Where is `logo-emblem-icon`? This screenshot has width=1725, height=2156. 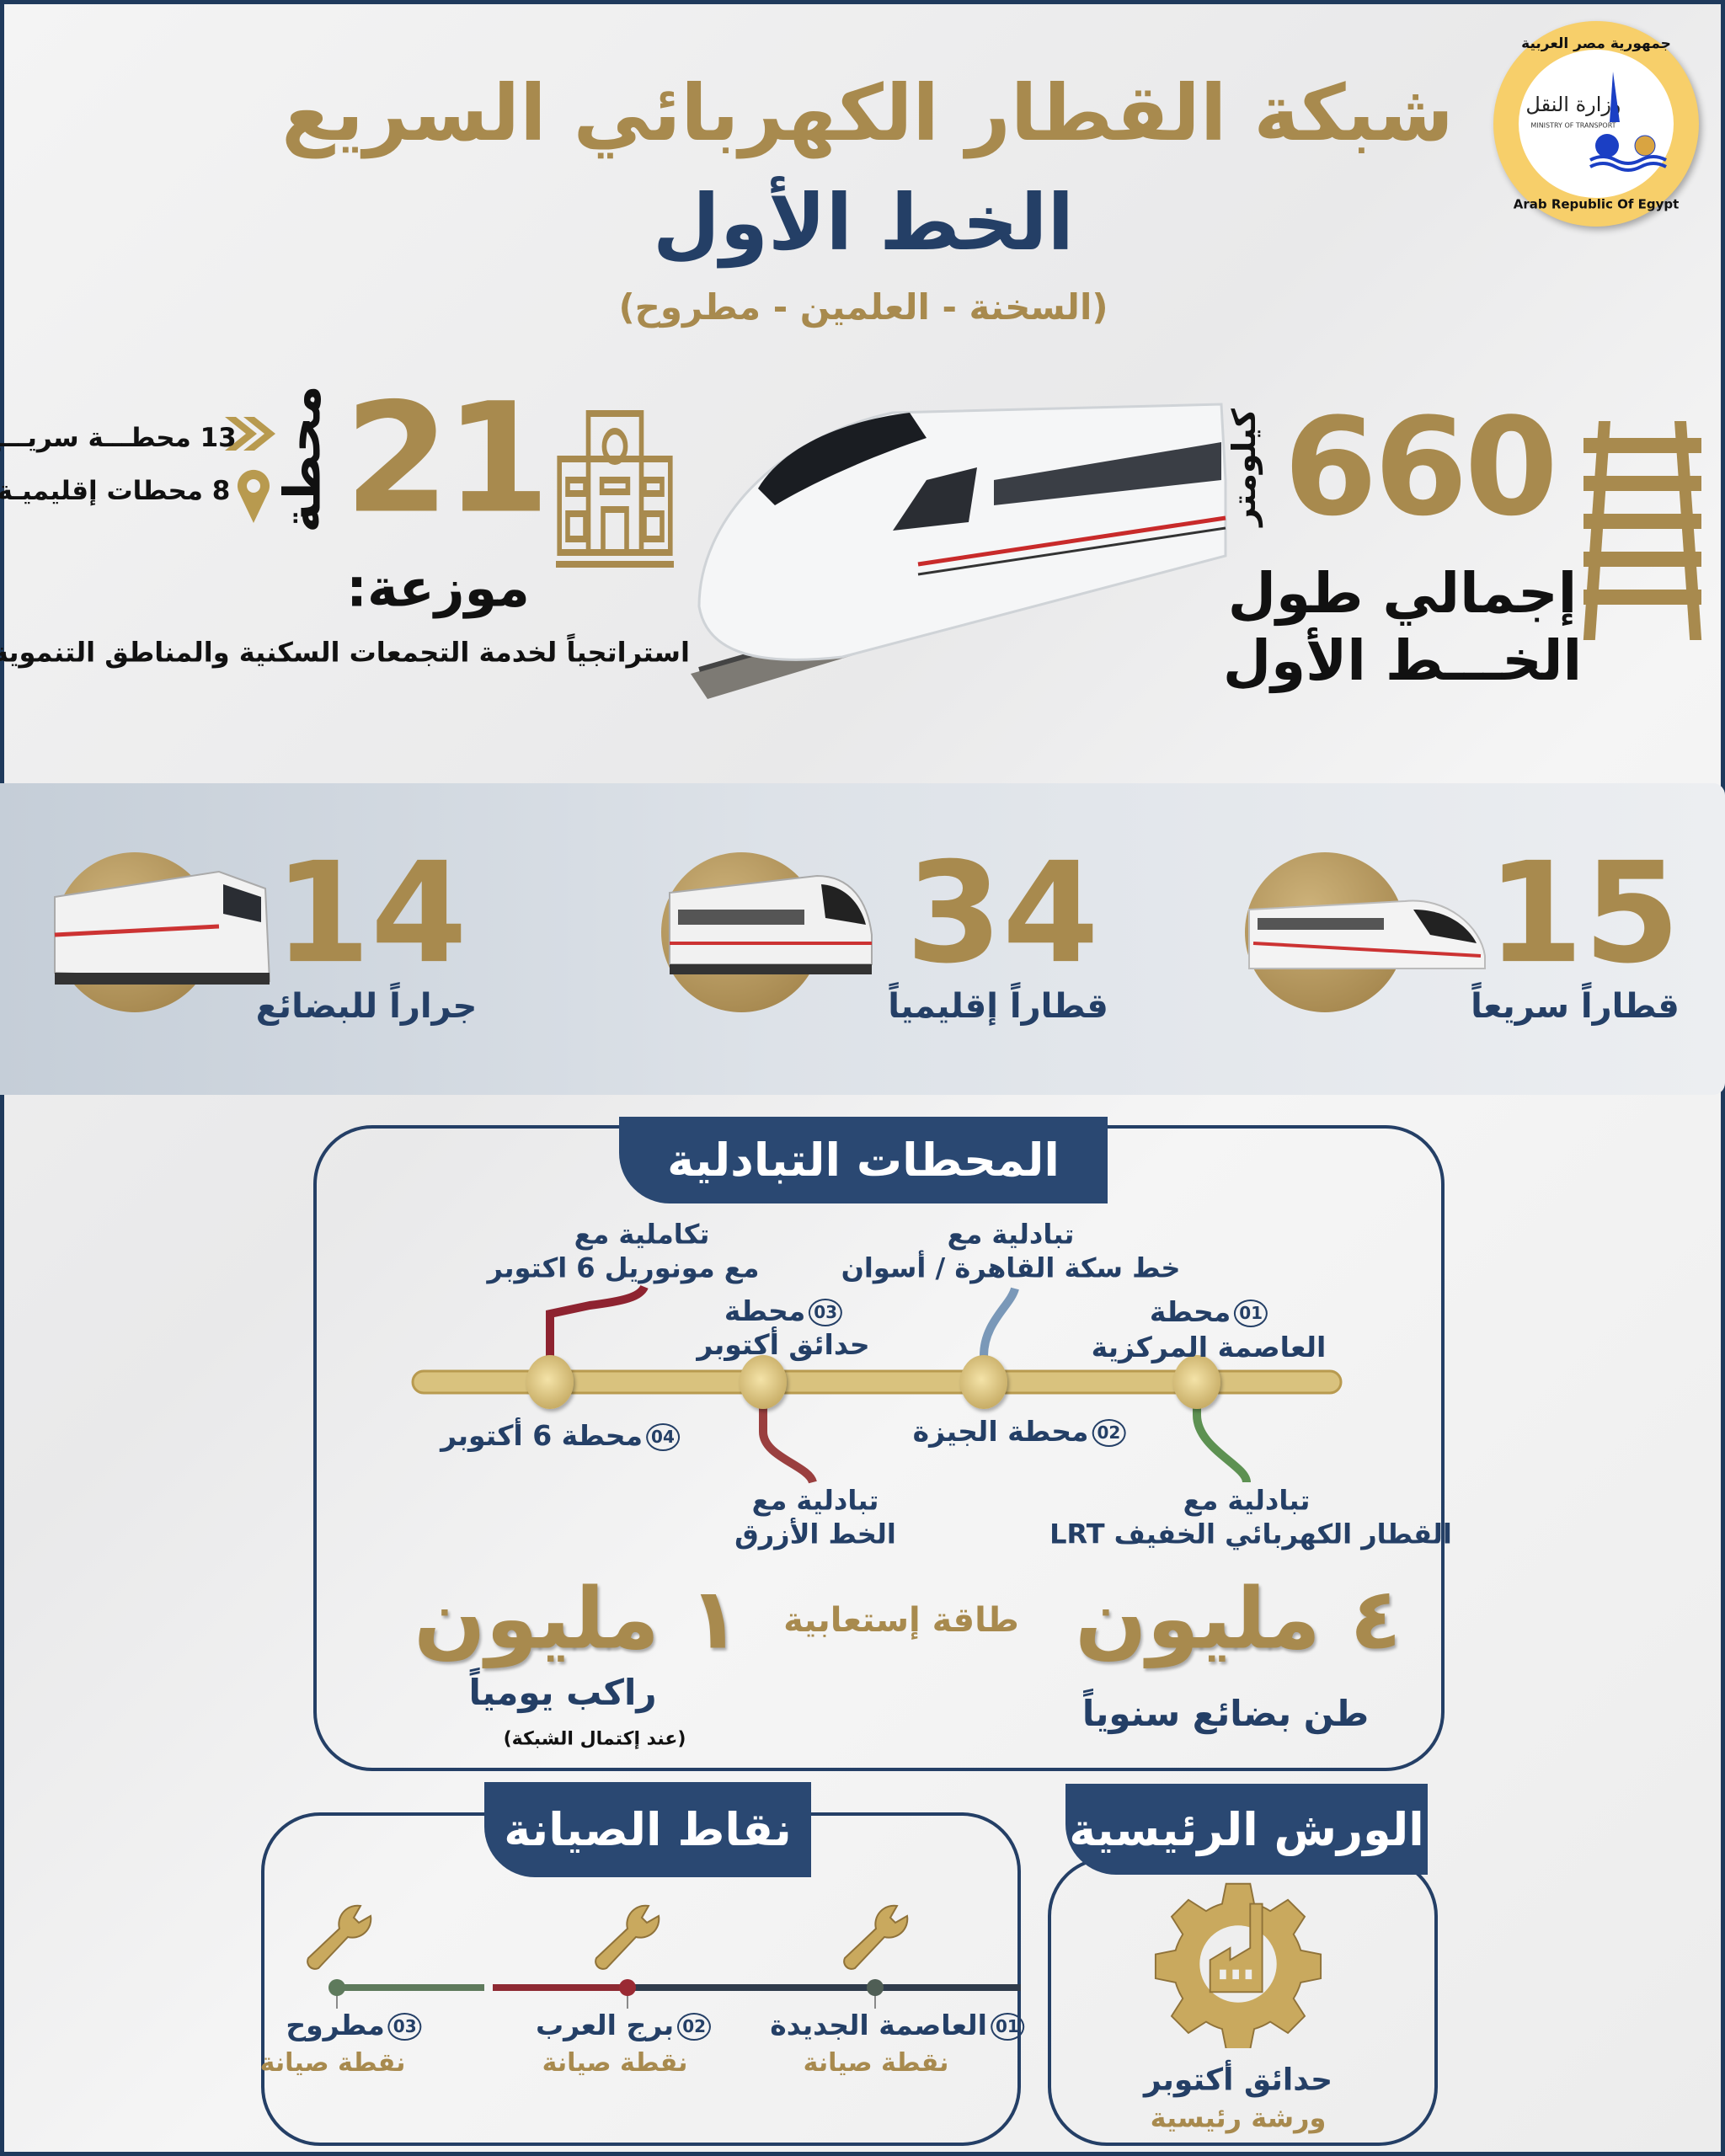 logo-emblem-icon is located at coordinates (1628, 122).